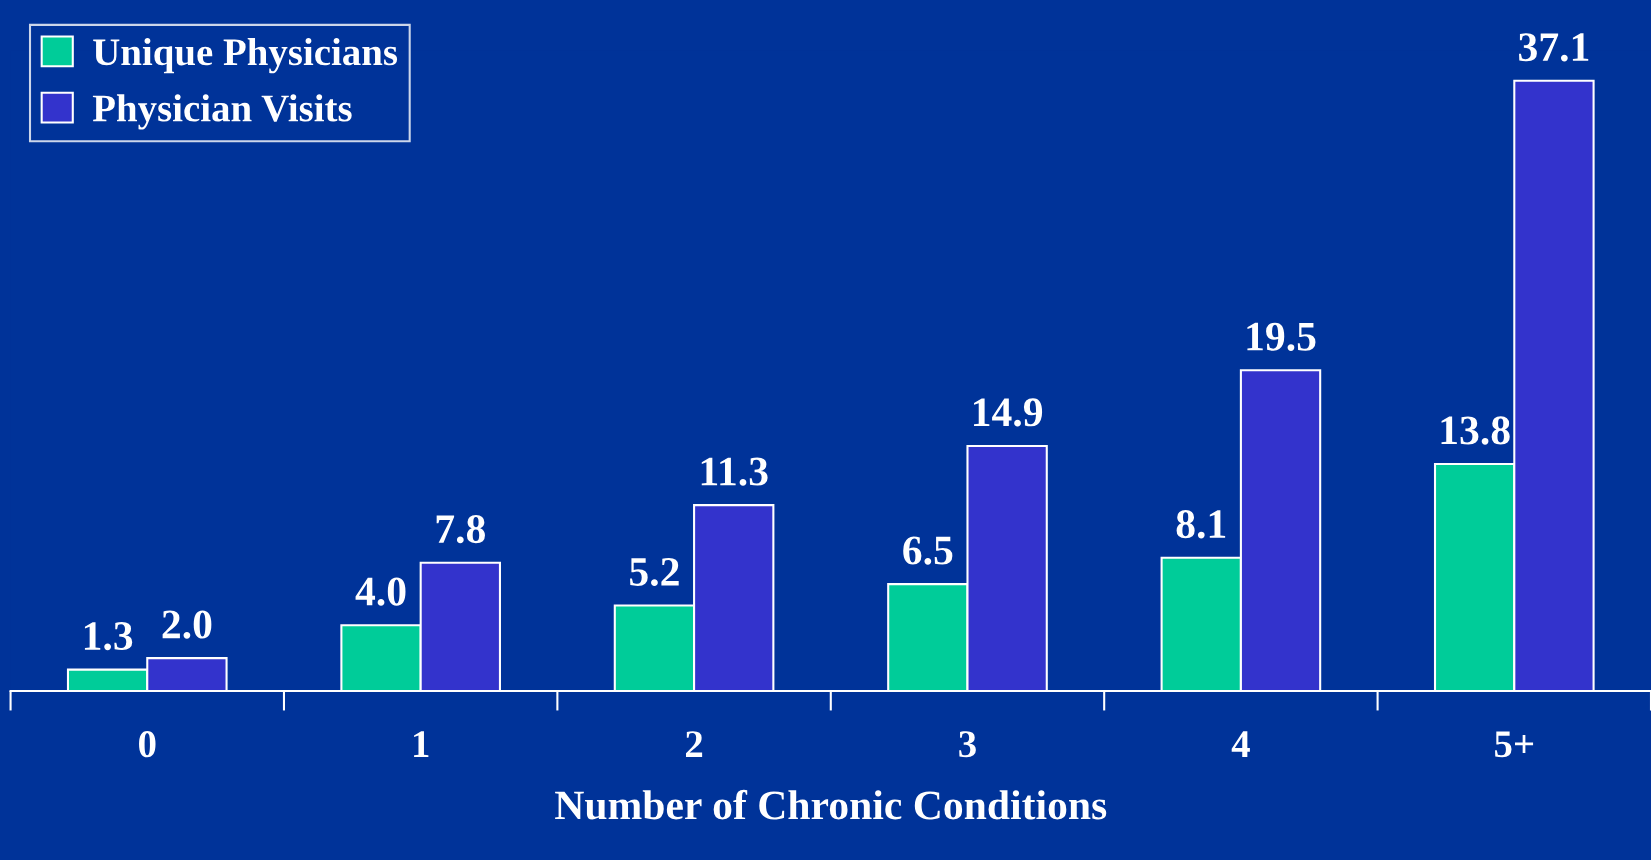  Describe the element at coordinates (694, 744) in the screenshot. I see `x-tick-label: 2` at that location.